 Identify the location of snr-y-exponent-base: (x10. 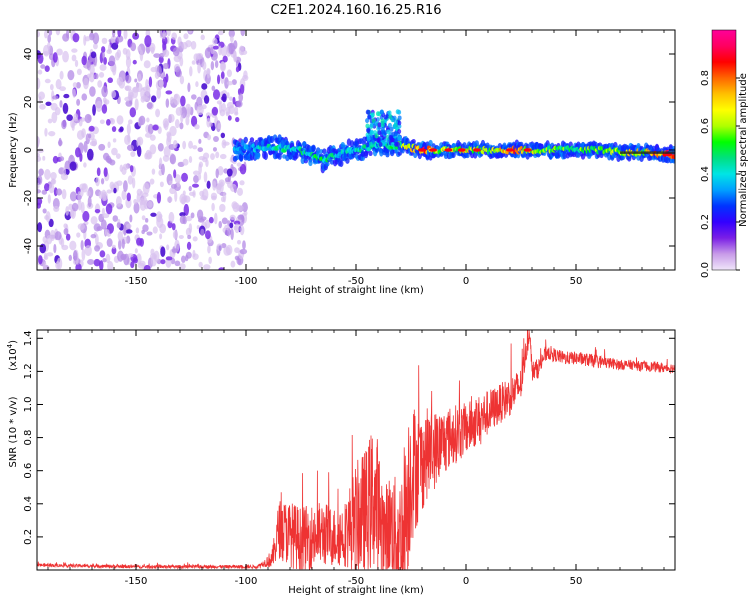
(13, 359).